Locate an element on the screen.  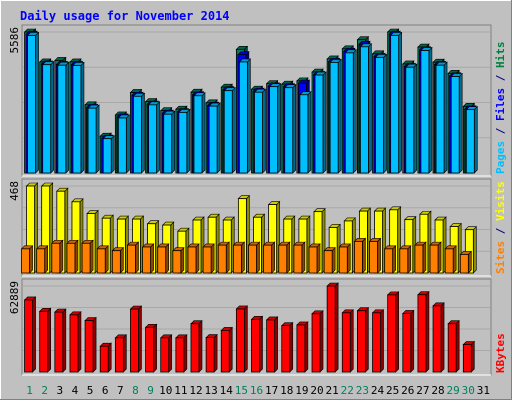
x-tick-label-26: 26 is located at coordinates (407, 390).